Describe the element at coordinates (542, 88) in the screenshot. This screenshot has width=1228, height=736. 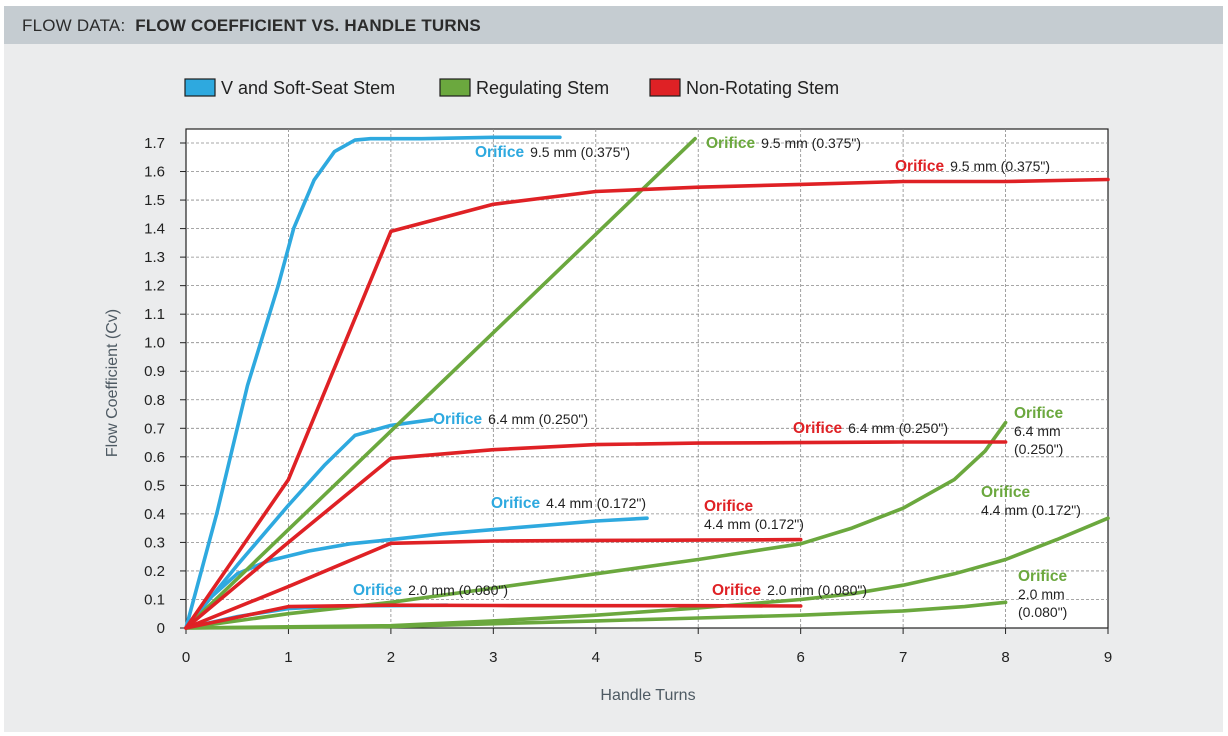
I see `legend-label-2: Regulating Stem` at that location.